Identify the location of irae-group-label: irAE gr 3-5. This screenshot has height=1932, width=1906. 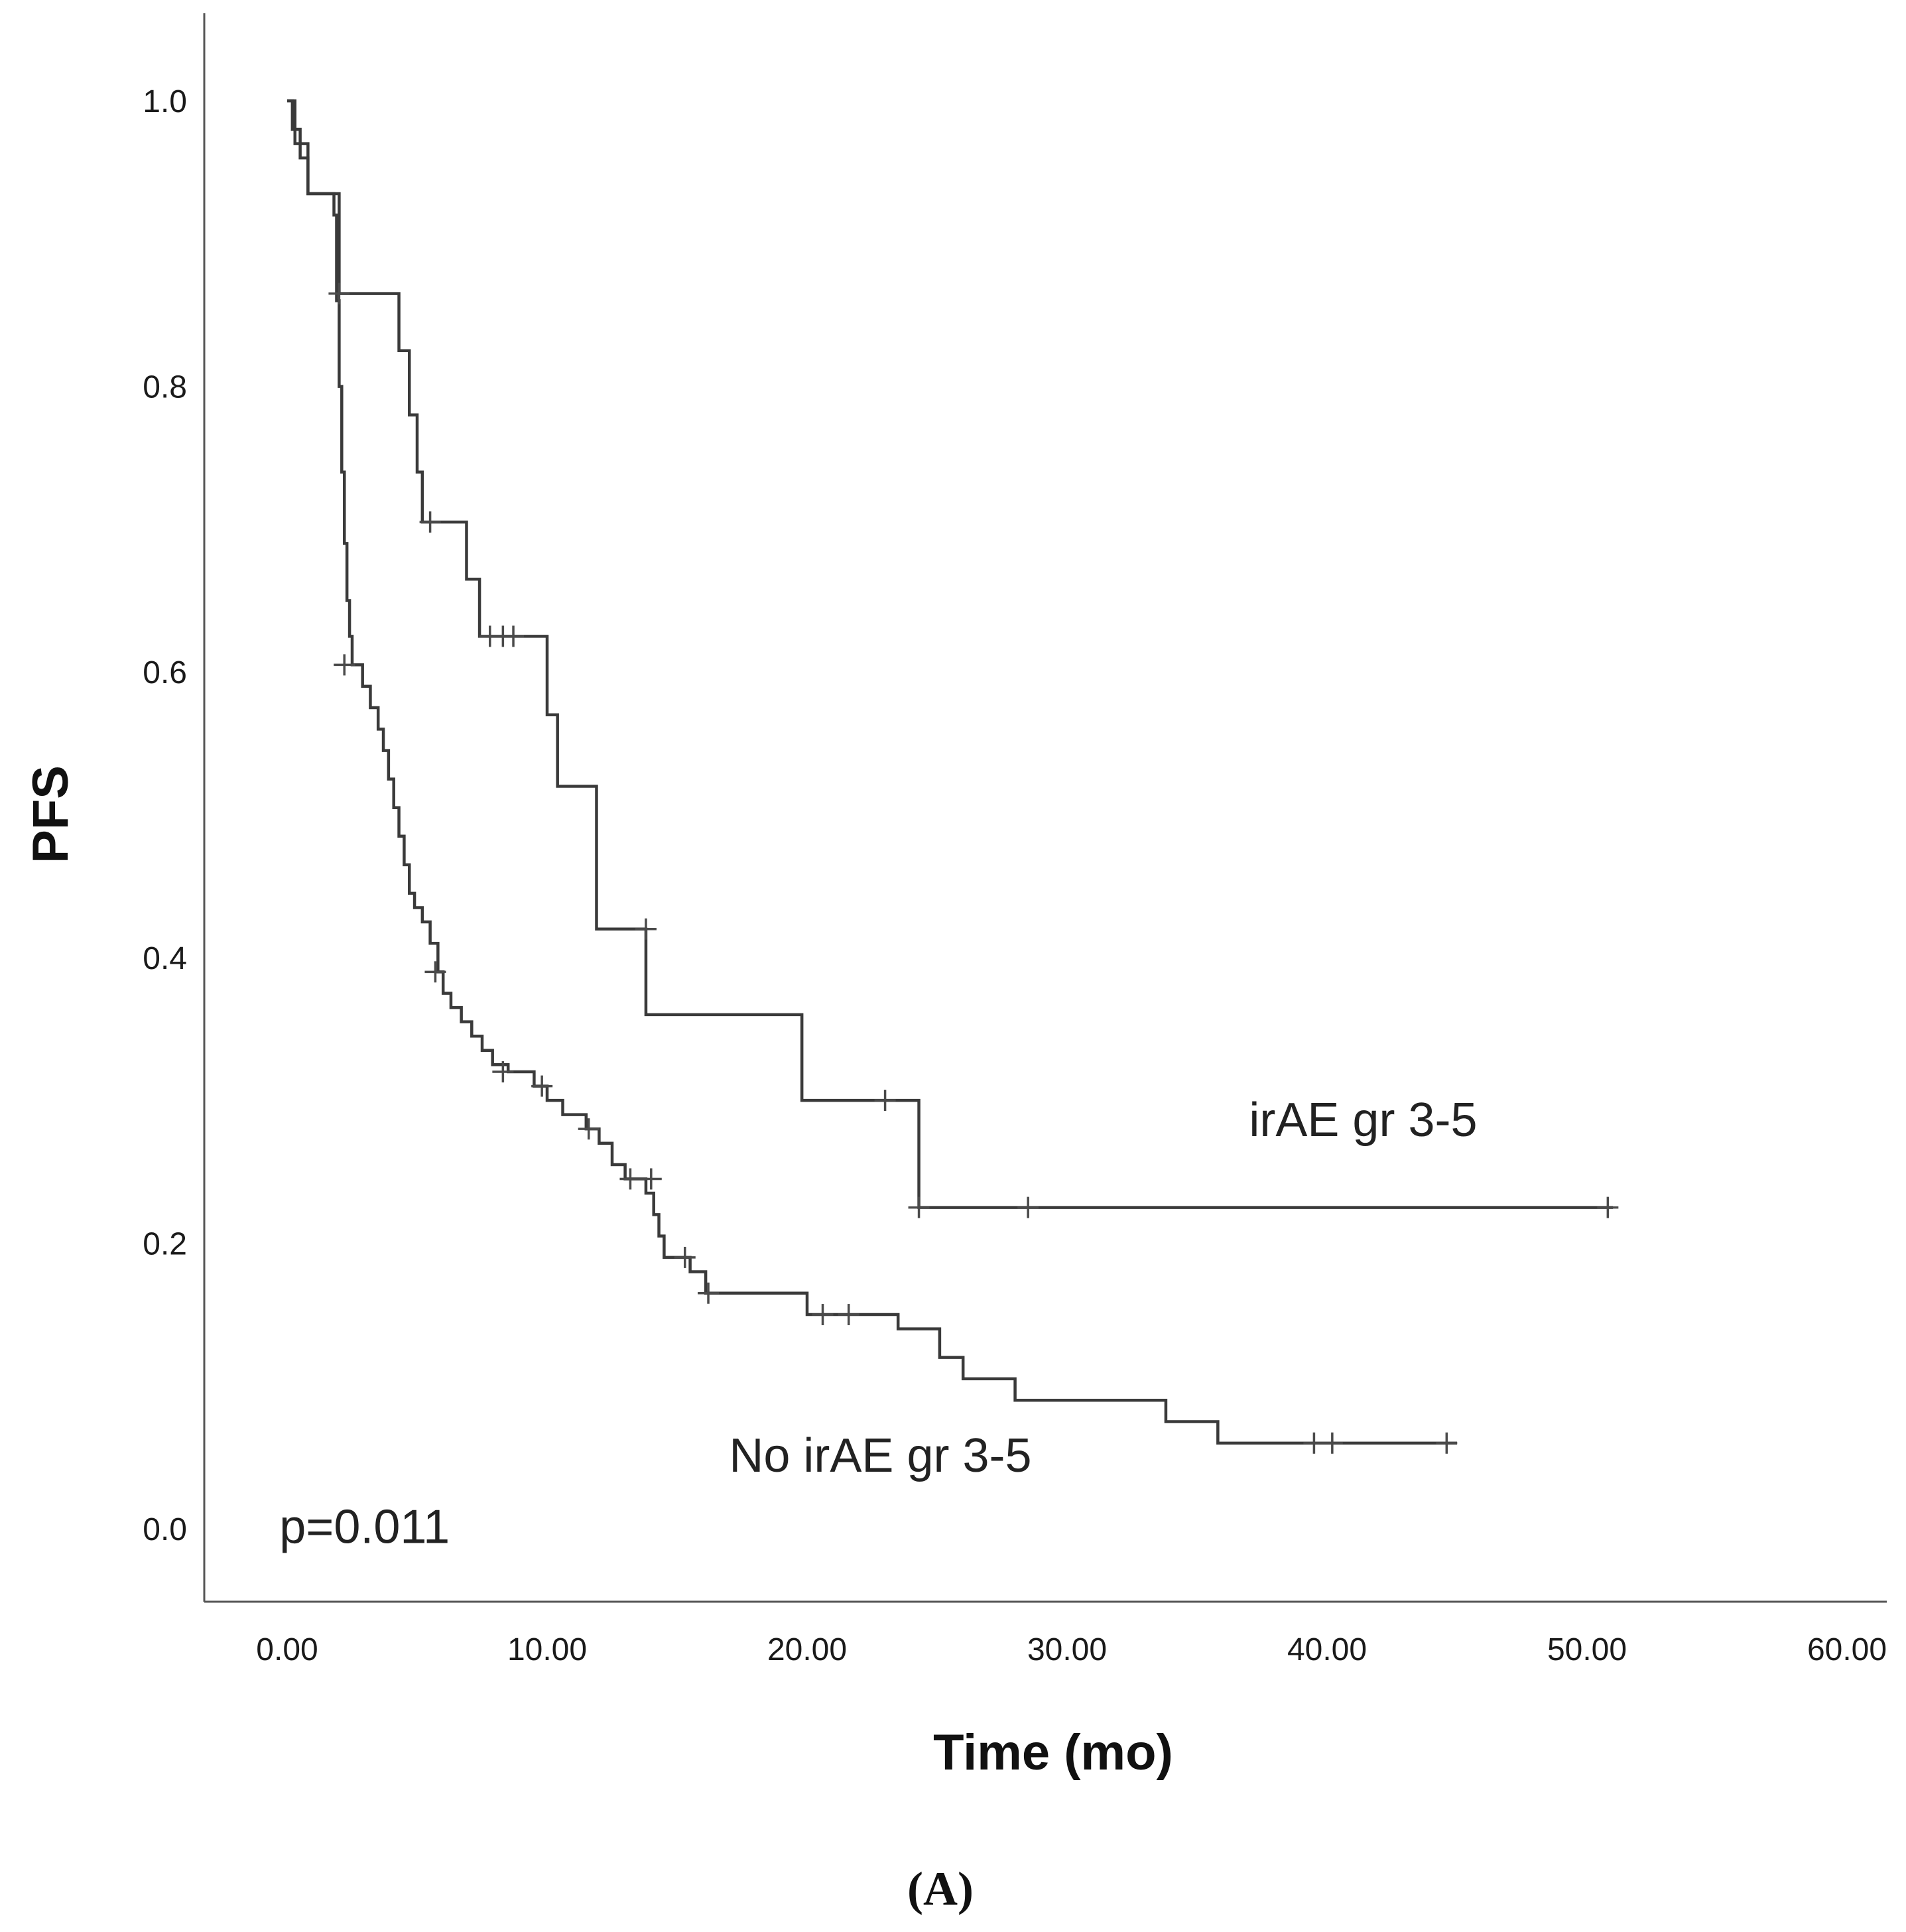
(1363, 1121).